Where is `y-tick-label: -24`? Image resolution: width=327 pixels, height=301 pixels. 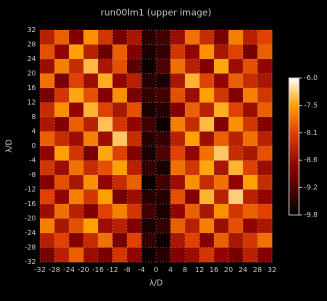 y-tick-label: -24 is located at coordinates (31, 233).